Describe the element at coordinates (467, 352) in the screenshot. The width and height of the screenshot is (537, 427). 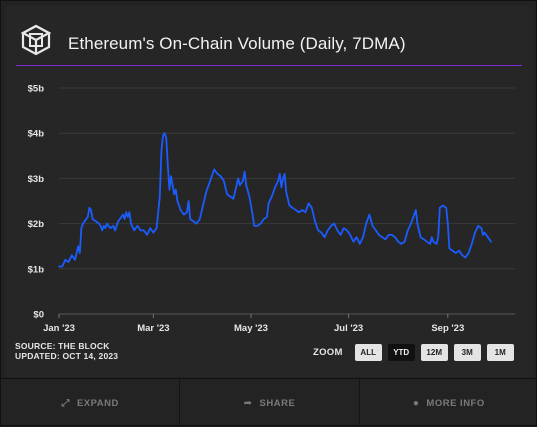
I see `zoom-3m-button: 3M` at that location.